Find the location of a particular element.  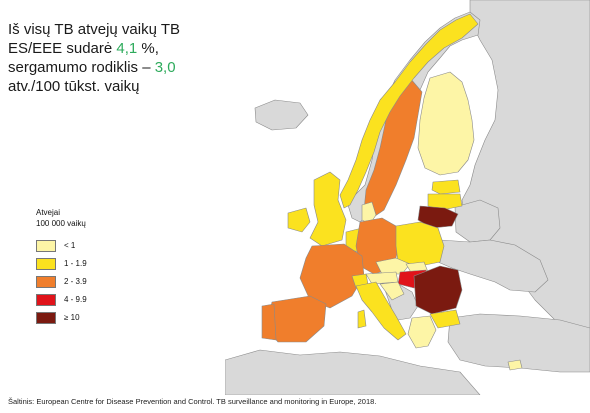

latvia-region is located at coordinates (445, 202).